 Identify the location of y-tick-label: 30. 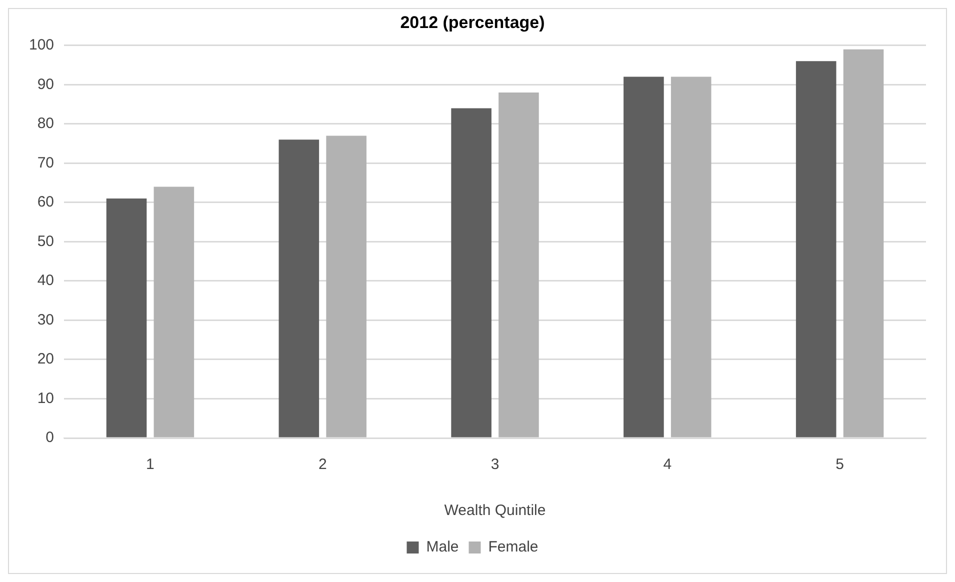
(45, 319).